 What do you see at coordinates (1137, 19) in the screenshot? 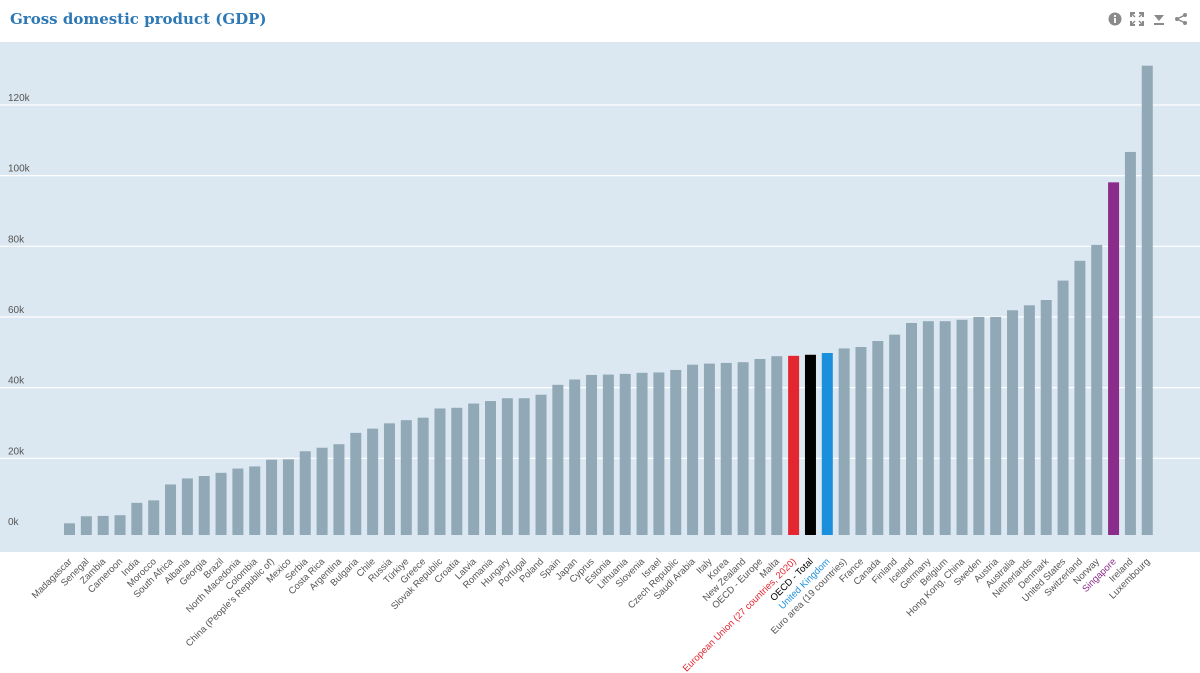
I see `fullscreen-icon` at bounding box center [1137, 19].